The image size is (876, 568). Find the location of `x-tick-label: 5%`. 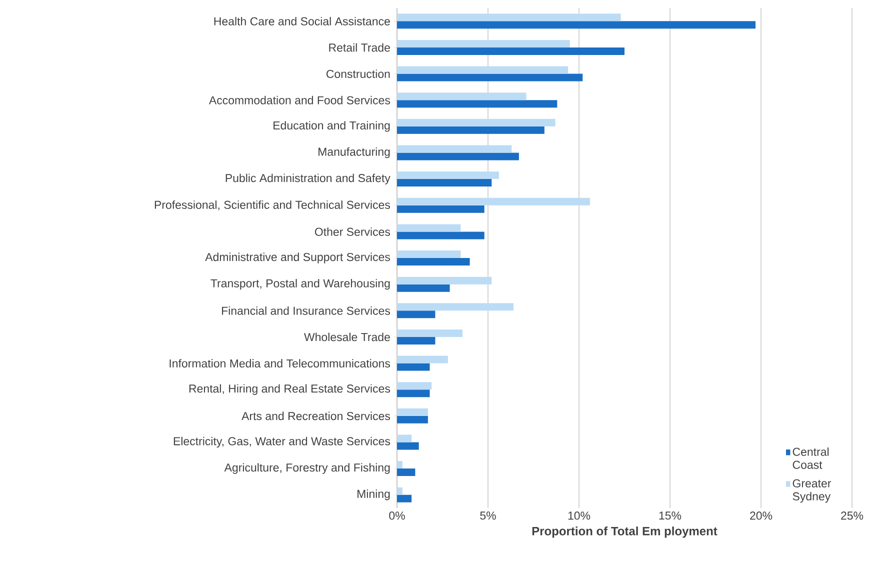

x-tick-label: 5% is located at coordinates (488, 516).